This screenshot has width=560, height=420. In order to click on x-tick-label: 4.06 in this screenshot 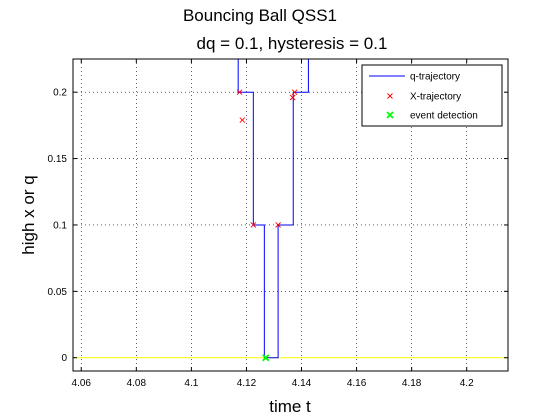, I will do `click(82, 383)`.